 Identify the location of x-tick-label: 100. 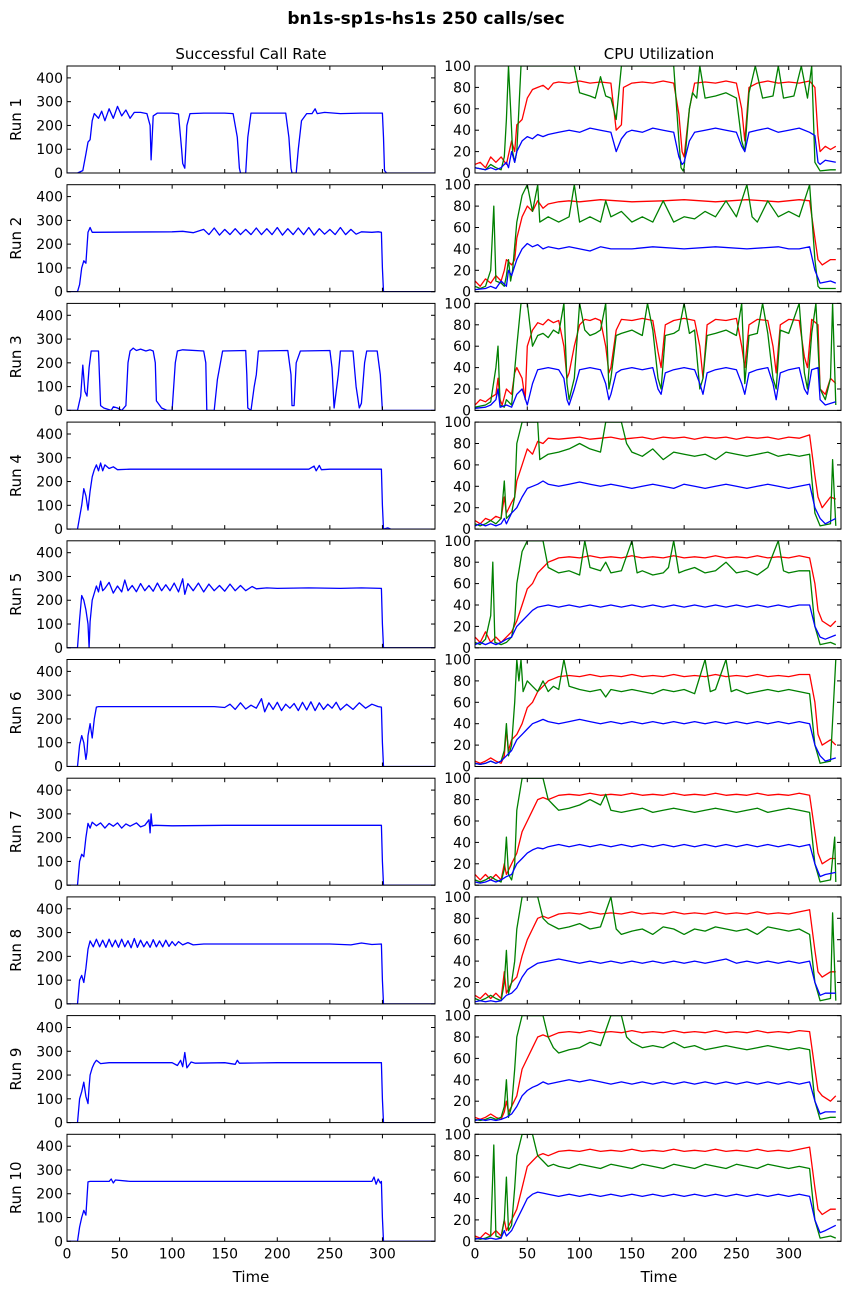
(579, 1254).